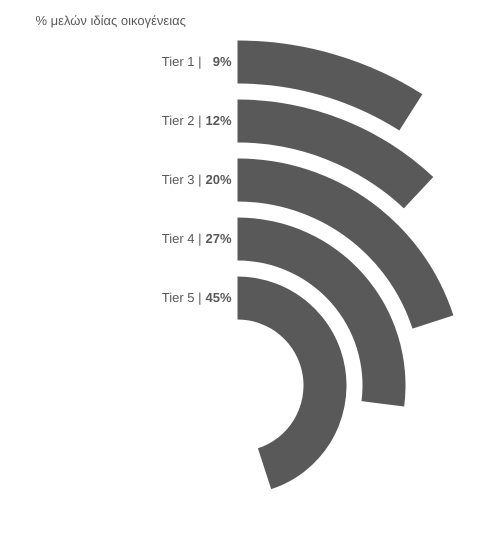 This screenshot has width=485, height=535. Describe the element at coordinates (111, 20) in the screenshot. I see `text: % μελών ιδίας οικογένειας` at that location.